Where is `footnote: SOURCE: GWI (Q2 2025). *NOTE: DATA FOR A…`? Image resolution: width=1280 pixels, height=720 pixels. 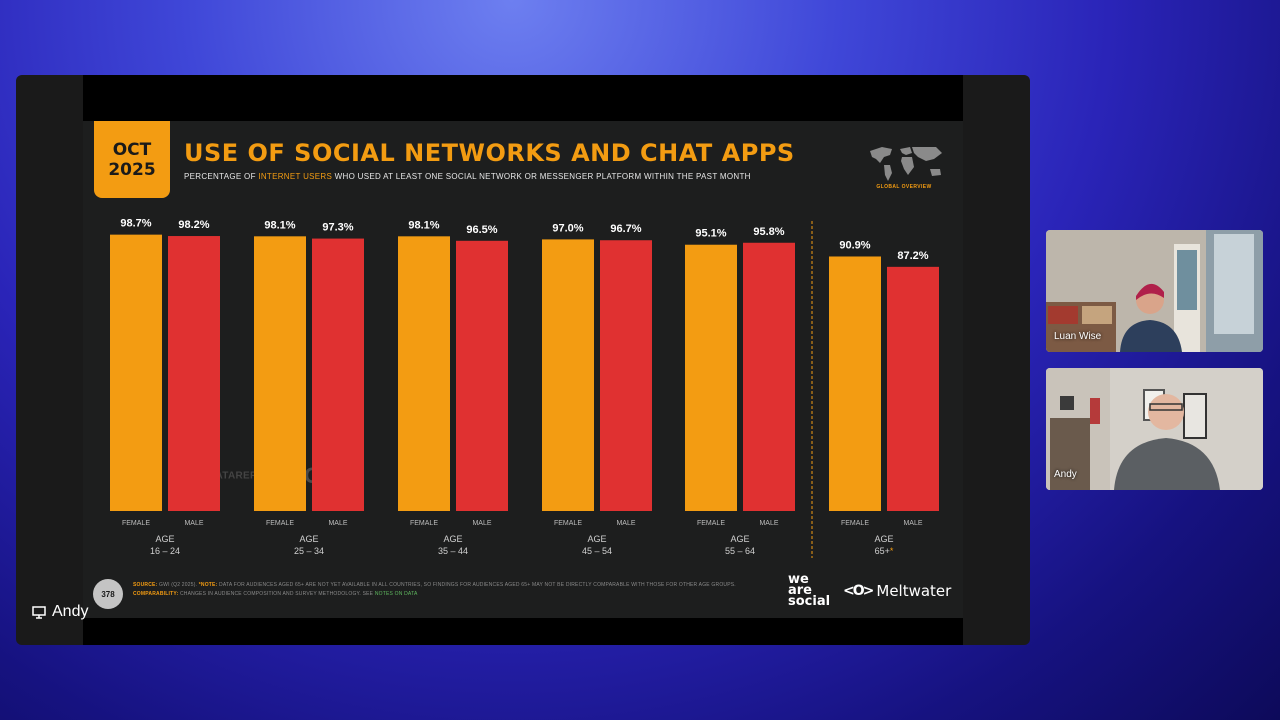 footnote: SOURCE: GWI (Q2 2025). *NOTE: DATA FOR A… is located at coordinates (453, 590).